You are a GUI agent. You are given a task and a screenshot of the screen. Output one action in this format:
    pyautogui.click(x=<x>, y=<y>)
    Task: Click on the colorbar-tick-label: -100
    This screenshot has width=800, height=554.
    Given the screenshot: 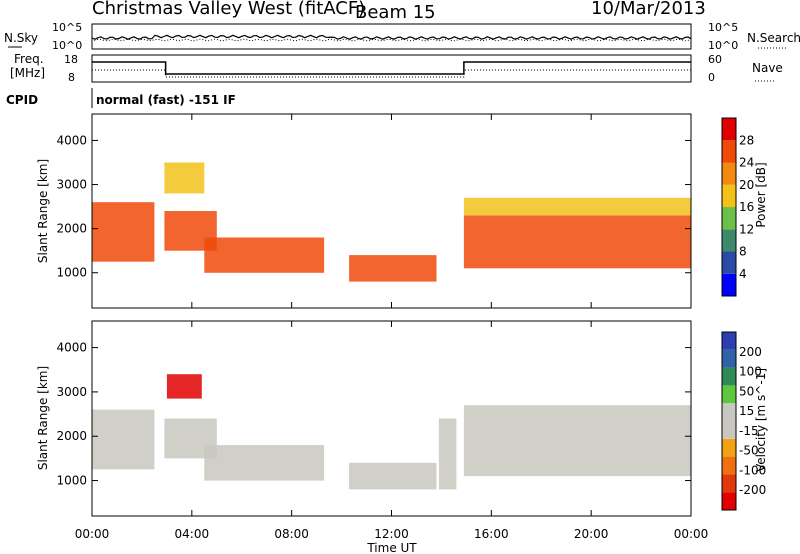 What is the action you would take?
    pyautogui.click(x=752, y=470)
    